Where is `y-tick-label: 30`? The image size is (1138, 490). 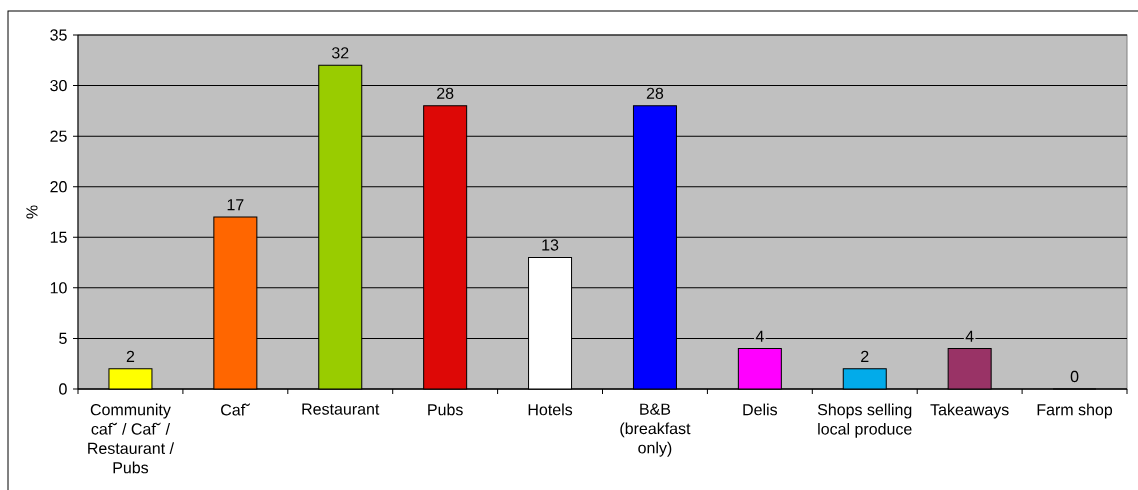 y-tick-label: 30 is located at coordinates (58, 85).